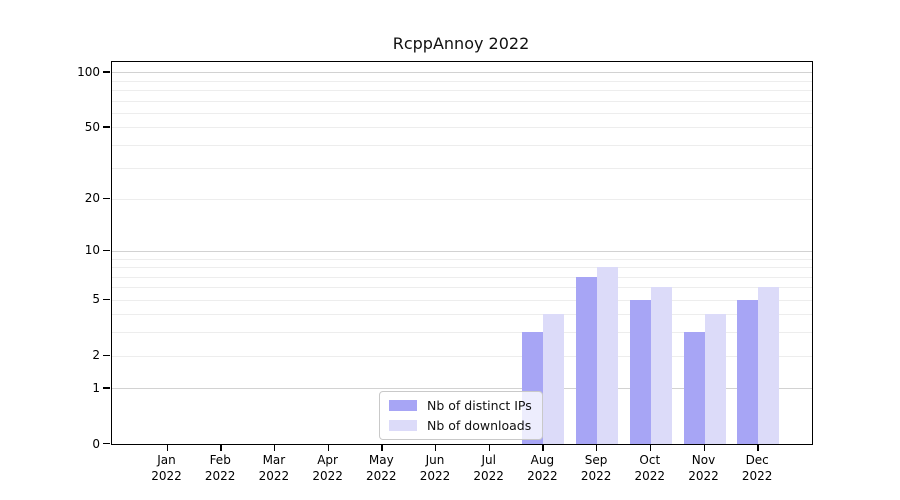  What do you see at coordinates (488, 468) in the screenshot?
I see `x-tick-label-jul: Jul 2022` at bounding box center [488, 468].